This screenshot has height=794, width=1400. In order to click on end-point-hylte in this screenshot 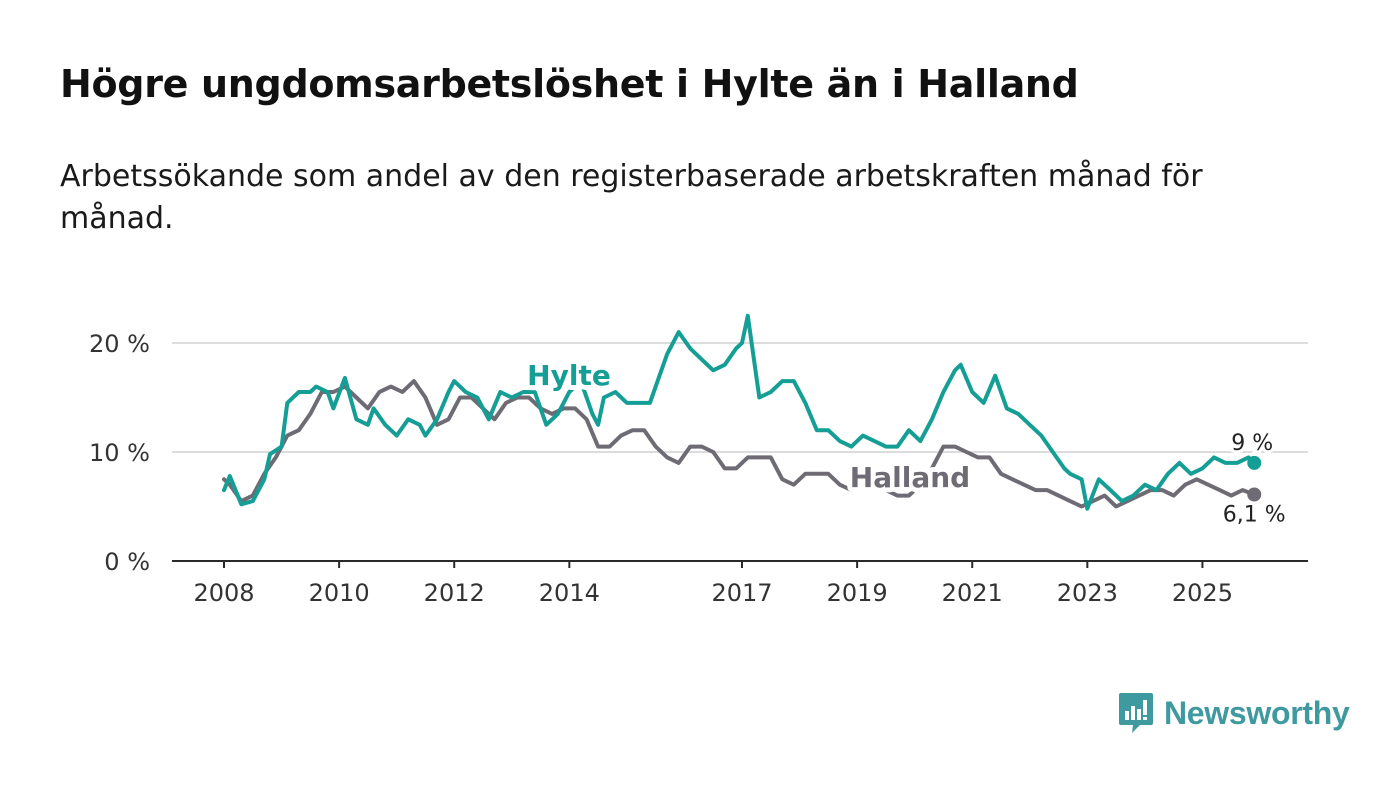, I will do `click(1254, 462)`.